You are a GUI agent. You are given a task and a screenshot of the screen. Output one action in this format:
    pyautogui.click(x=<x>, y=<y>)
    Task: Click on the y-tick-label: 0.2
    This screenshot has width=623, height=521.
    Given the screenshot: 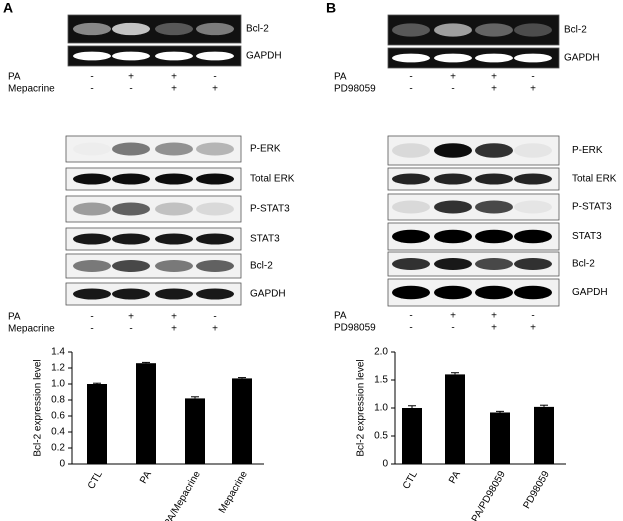 What is the action you would take?
    pyautogui.click(x=58, y=448)
    